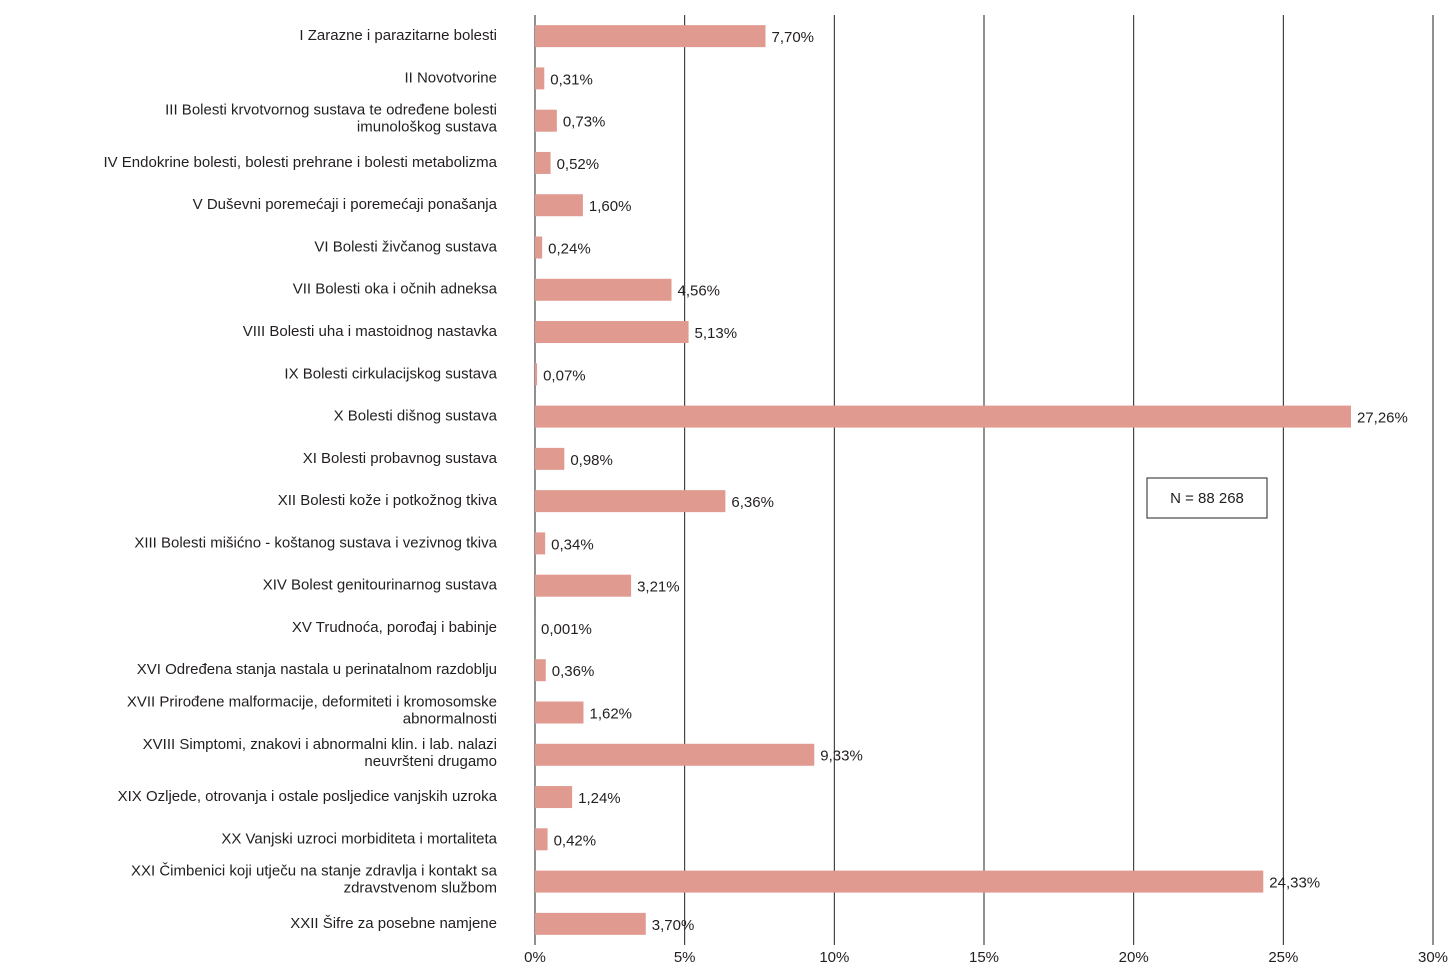 The height and width of the screenshot is (975, 1454). Describe the element at coordinates (752, 502) in the screenshot. I see `value-label: 6,36%` at that location.